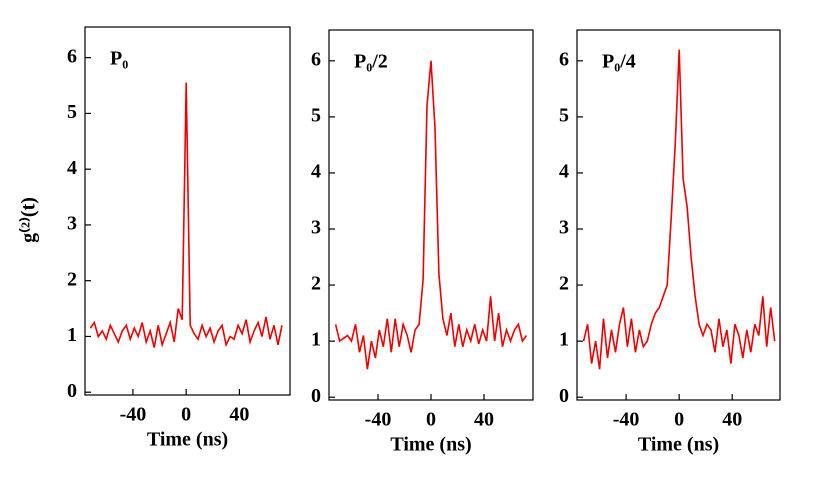  What do you see at coordinates (186, 215) in the screenshot?
I see `data-line` at bounding box center [186, 215].